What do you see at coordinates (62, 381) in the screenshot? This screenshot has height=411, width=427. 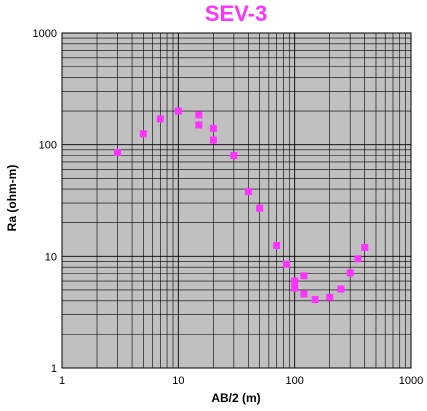 I see `x-tick-label: 1` at bounding box center [62, 381].